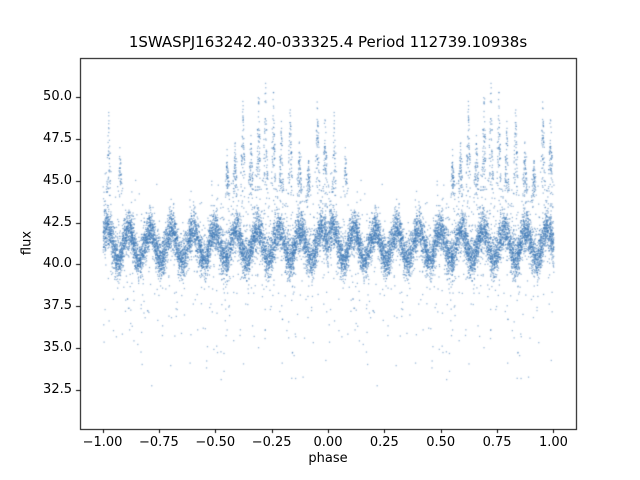  I want to click on x-tick-label: −1.00, so click(102, 442).